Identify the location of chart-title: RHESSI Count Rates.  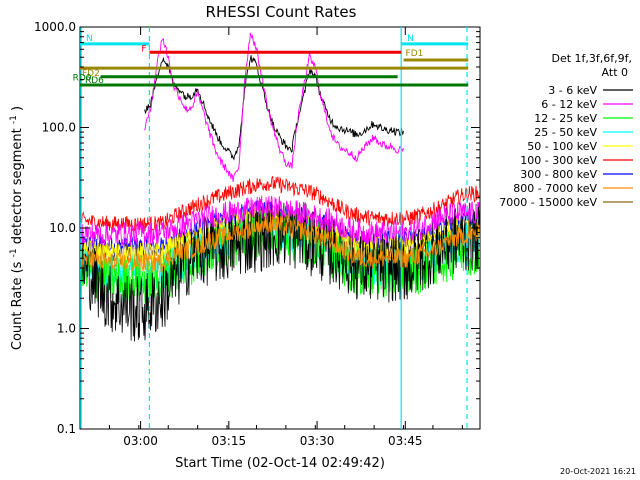
(281, 12).